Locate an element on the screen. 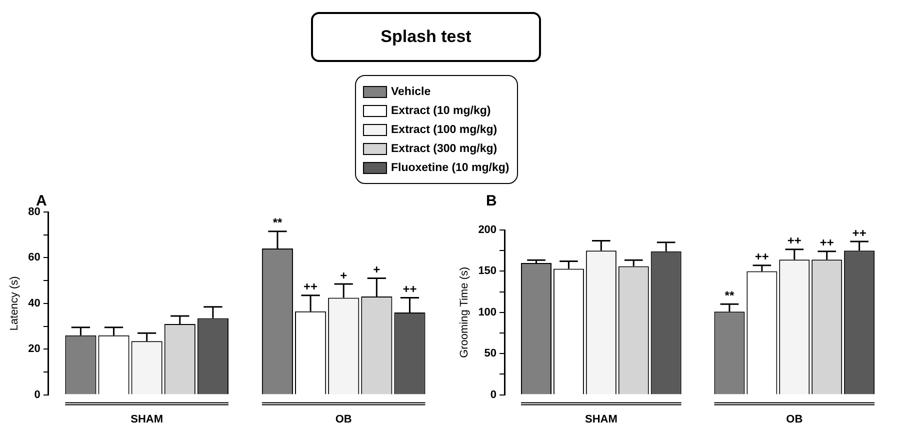  y-axis-title: Grooming Time (s) is located at coordinates (464, 312).